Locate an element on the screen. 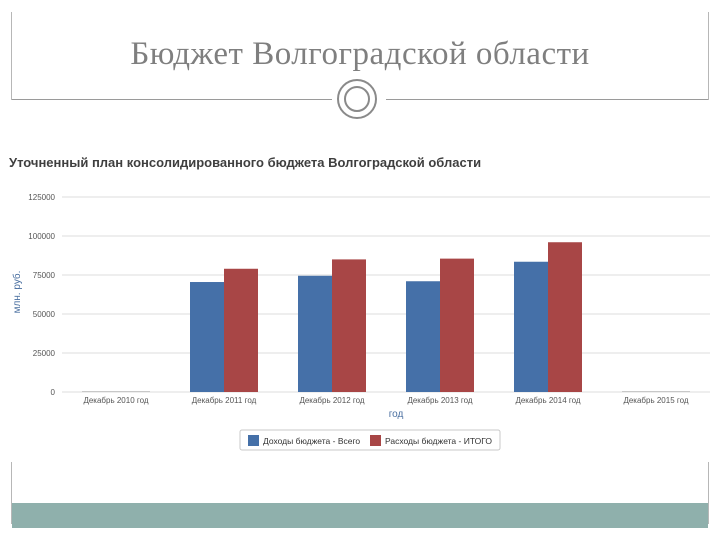 The width and height of the screenshot is (720, 540). x-axis-label: год is located at coordinates (396, 414).